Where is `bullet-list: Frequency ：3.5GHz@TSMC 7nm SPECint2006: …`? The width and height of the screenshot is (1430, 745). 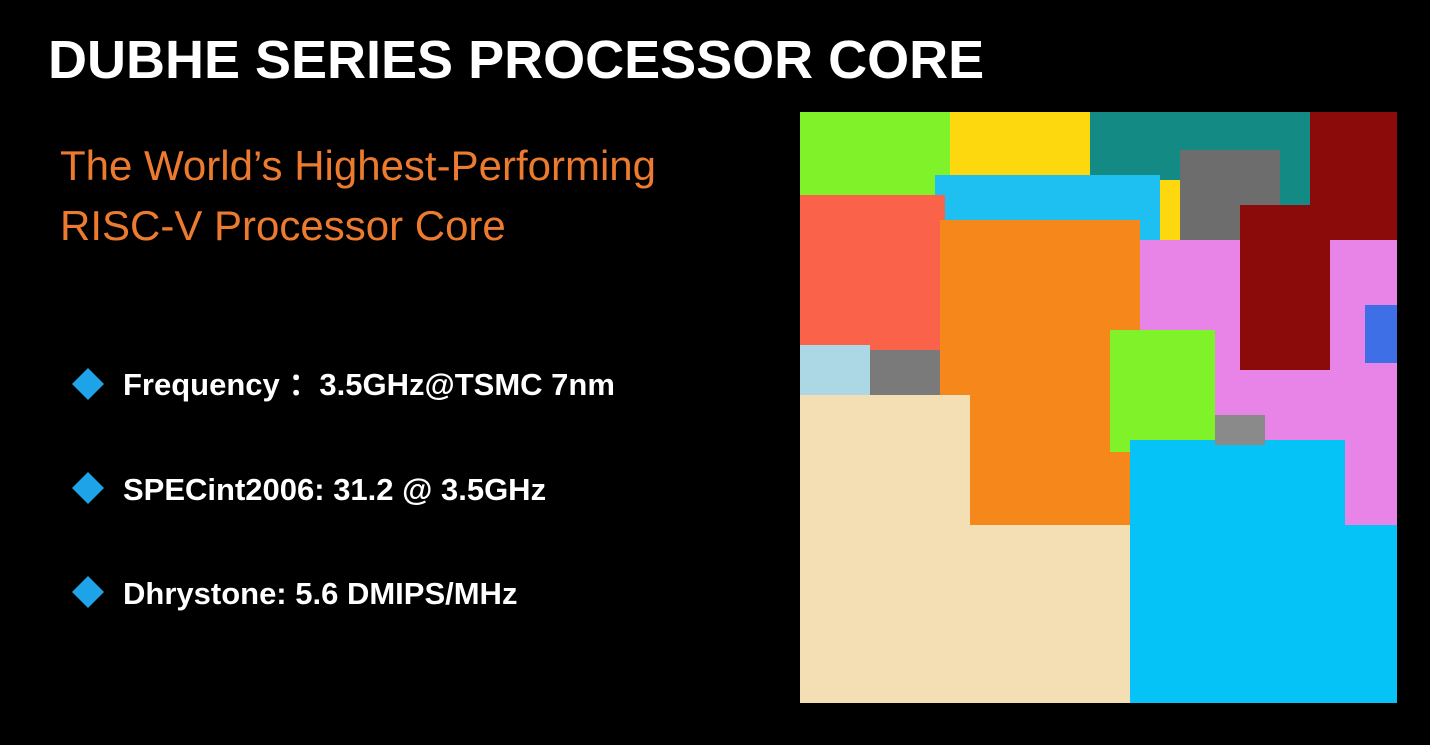
bullet-list: Frequency ：3.5GHz@TSMC 7nm SPECint2006: … is located at coordinates (343, 489).